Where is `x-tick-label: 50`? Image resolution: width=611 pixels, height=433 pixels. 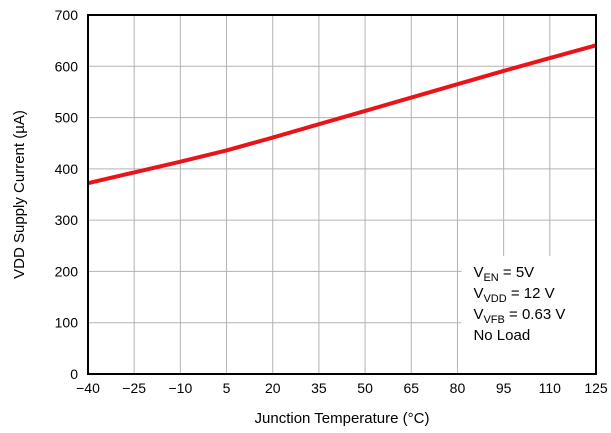 x-tick-label: 50 is located at coordinates (365, 388).